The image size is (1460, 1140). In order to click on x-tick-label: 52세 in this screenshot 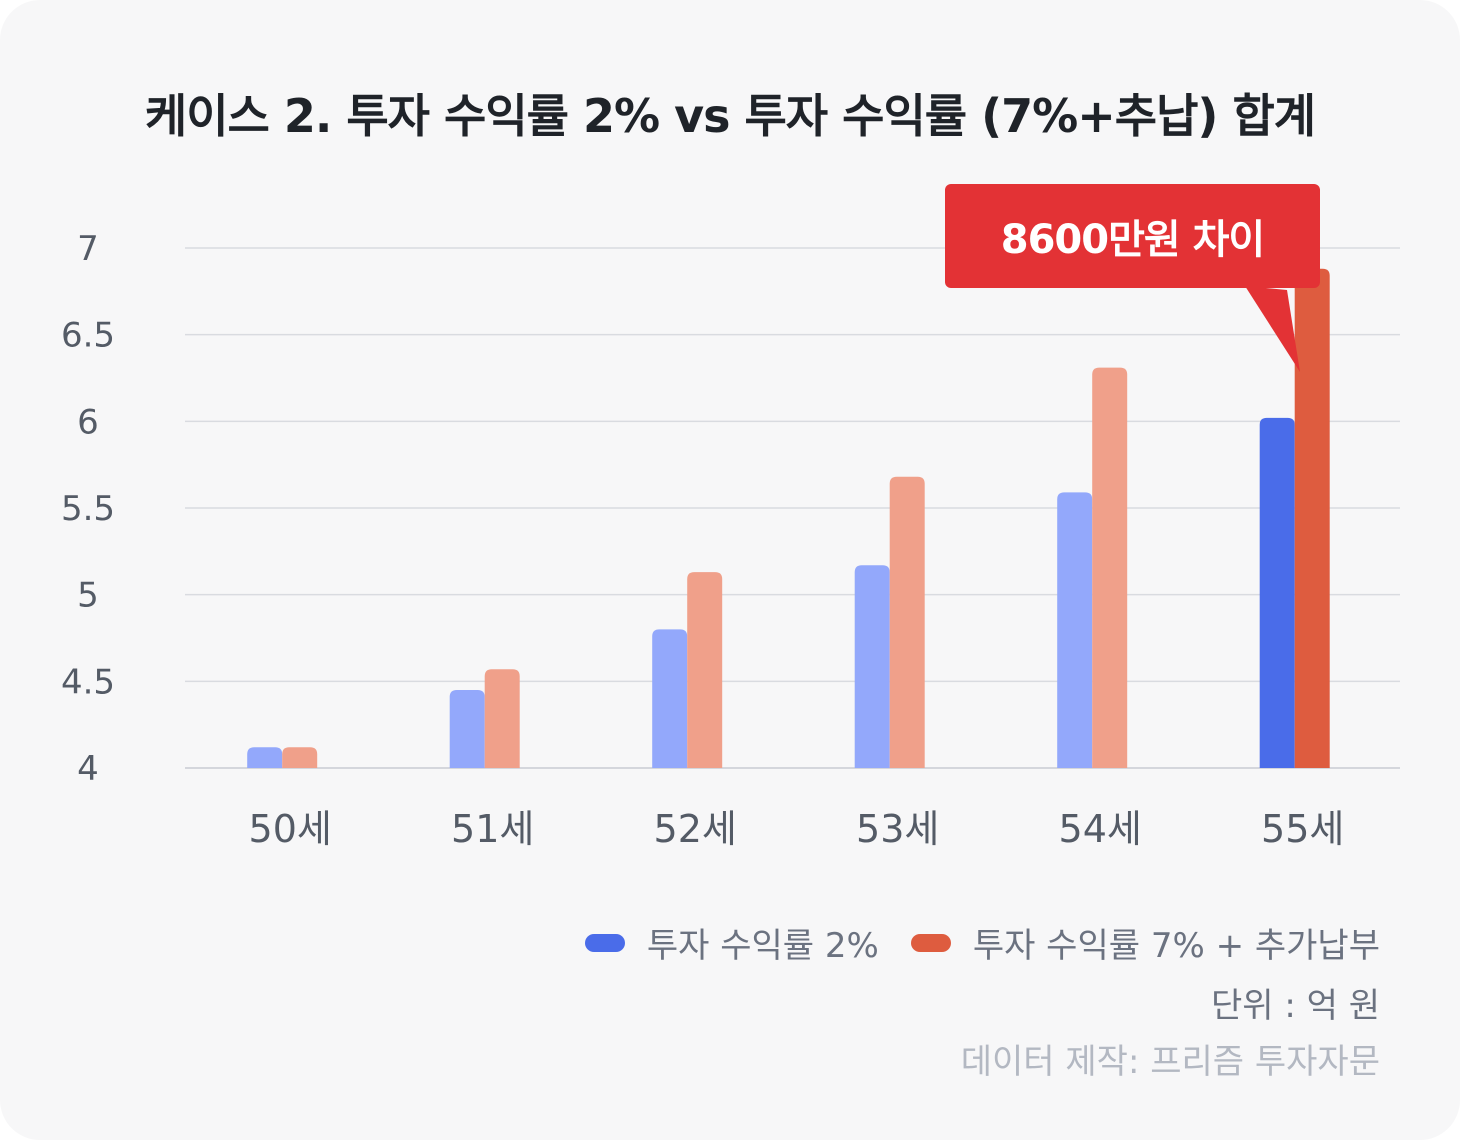, I will do `click(695, 829)`.